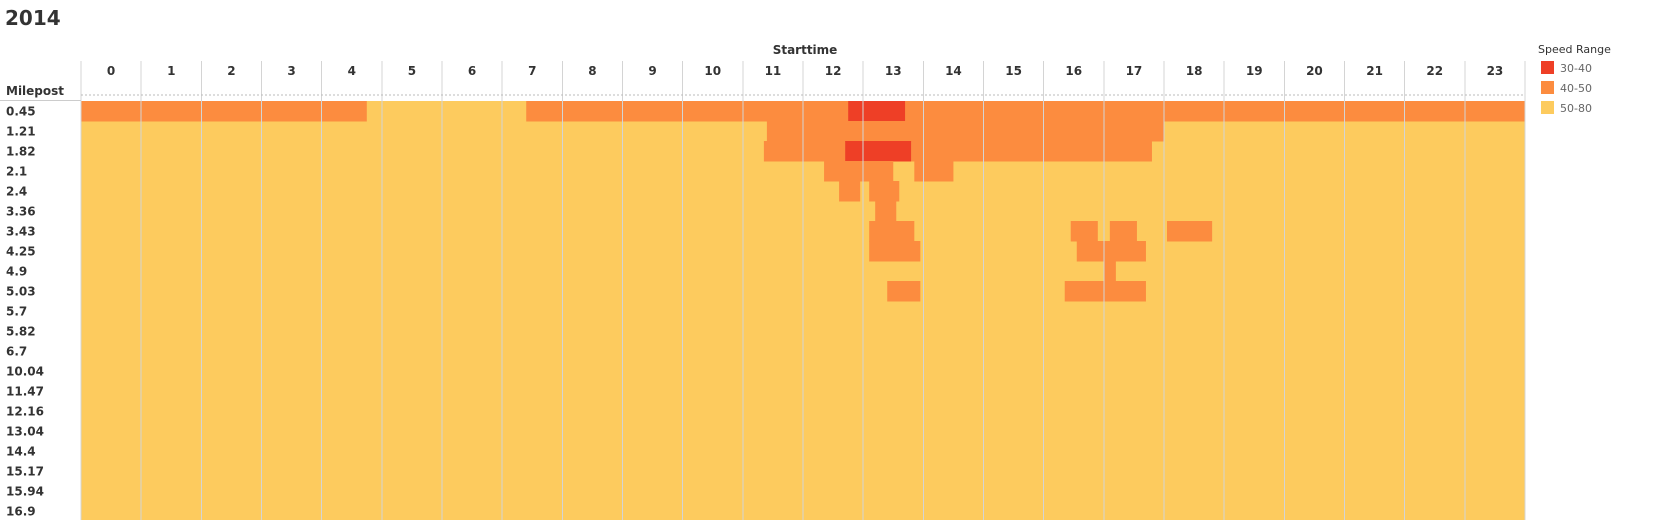 Image resolution: width=1672 pixels, height=520 pixels. Describe the element at coordinates (1495, 71) in the screenshot. I see `x-tick-label: 23` at that location.